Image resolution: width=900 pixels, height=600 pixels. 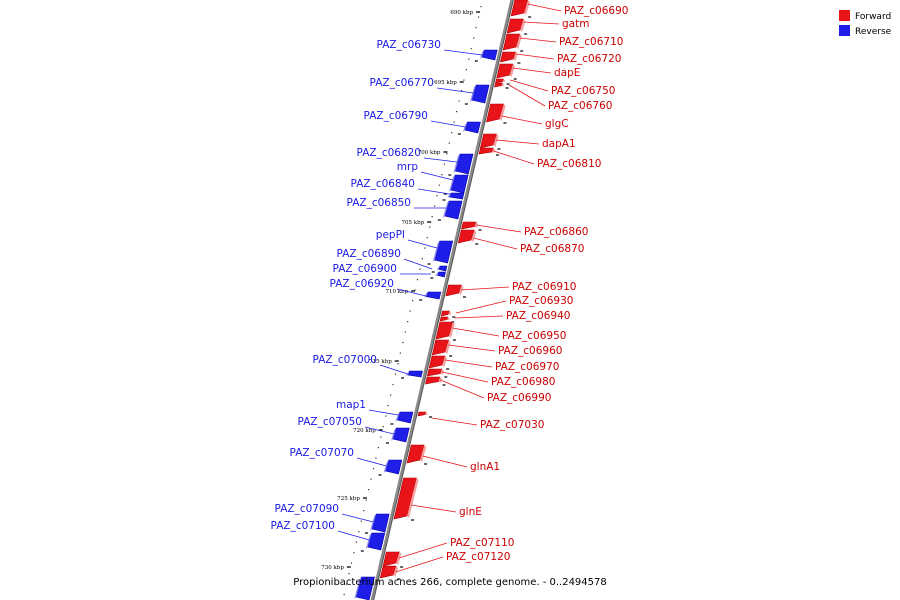 What do you see at coordinates (330, 422) in the screenshot?
I see `reverse-gene-label: PAZ_c07050` at bounding box center [330, 422].